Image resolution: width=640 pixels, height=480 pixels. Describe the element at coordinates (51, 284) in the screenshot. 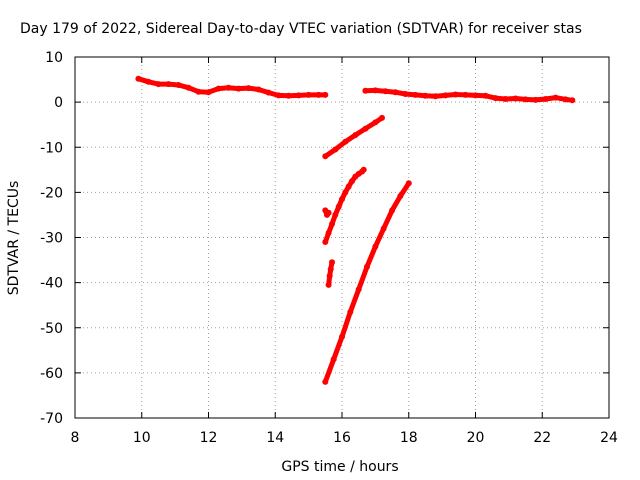

I see `y-tick-label: -40` at that location.